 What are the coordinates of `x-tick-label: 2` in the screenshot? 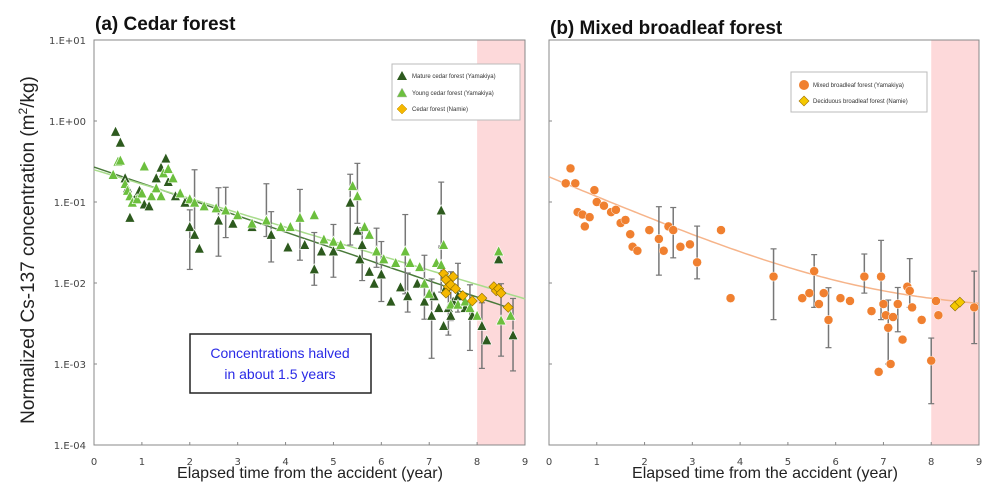 It's located at (644, 462).